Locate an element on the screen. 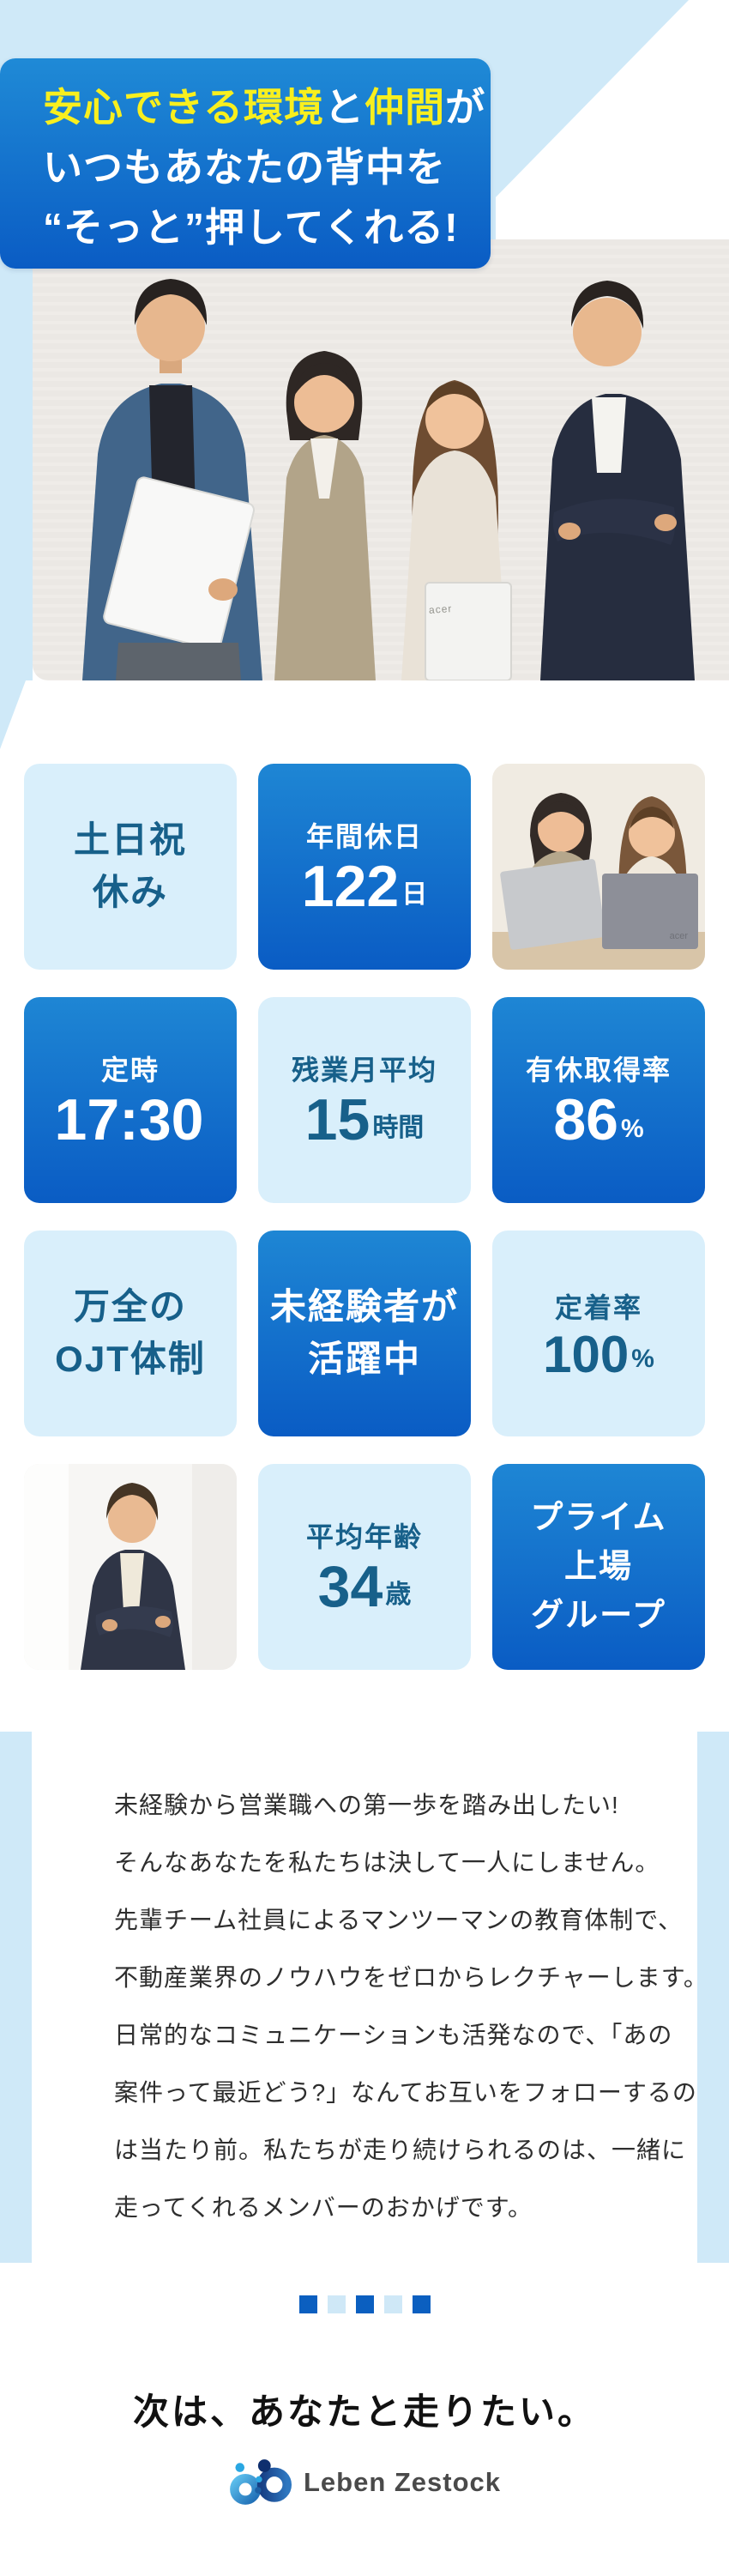  stat-value: 17:30 is located at coordinates (129, 1120).